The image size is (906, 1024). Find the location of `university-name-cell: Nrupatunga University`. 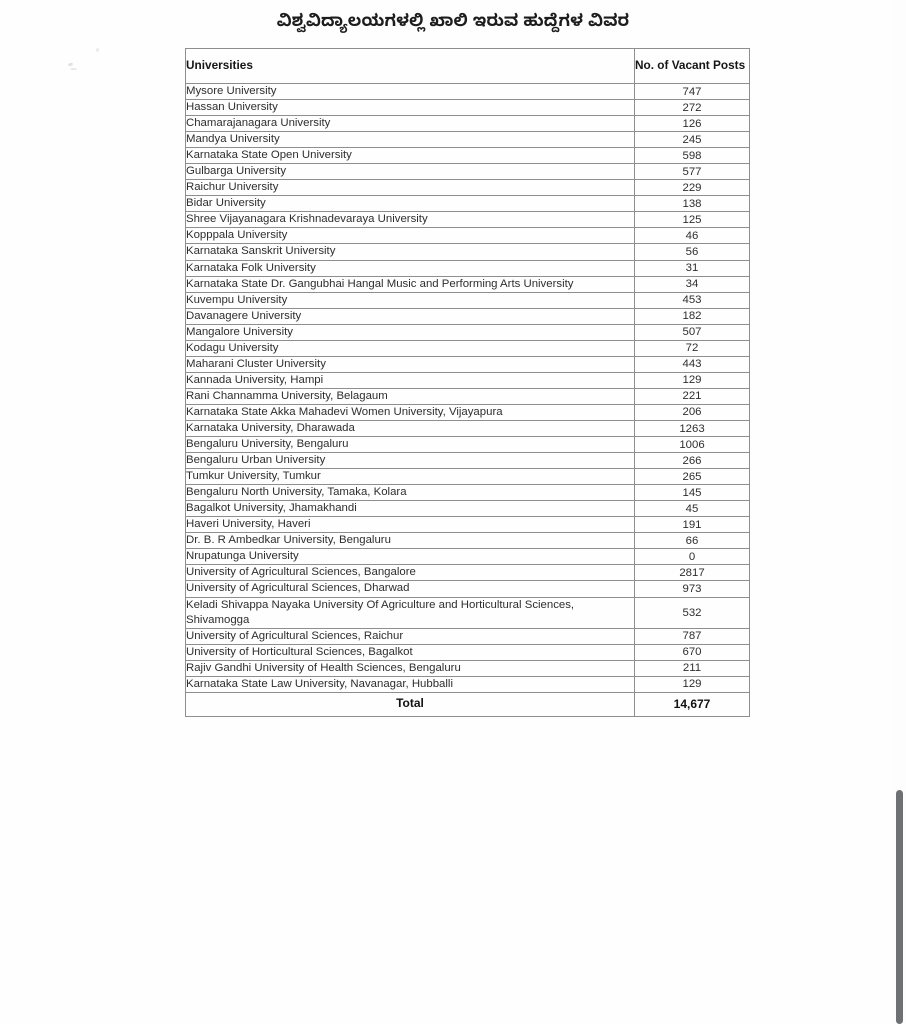

university-name-cell: Nrupatunga University is located at coordinates (410, 557).